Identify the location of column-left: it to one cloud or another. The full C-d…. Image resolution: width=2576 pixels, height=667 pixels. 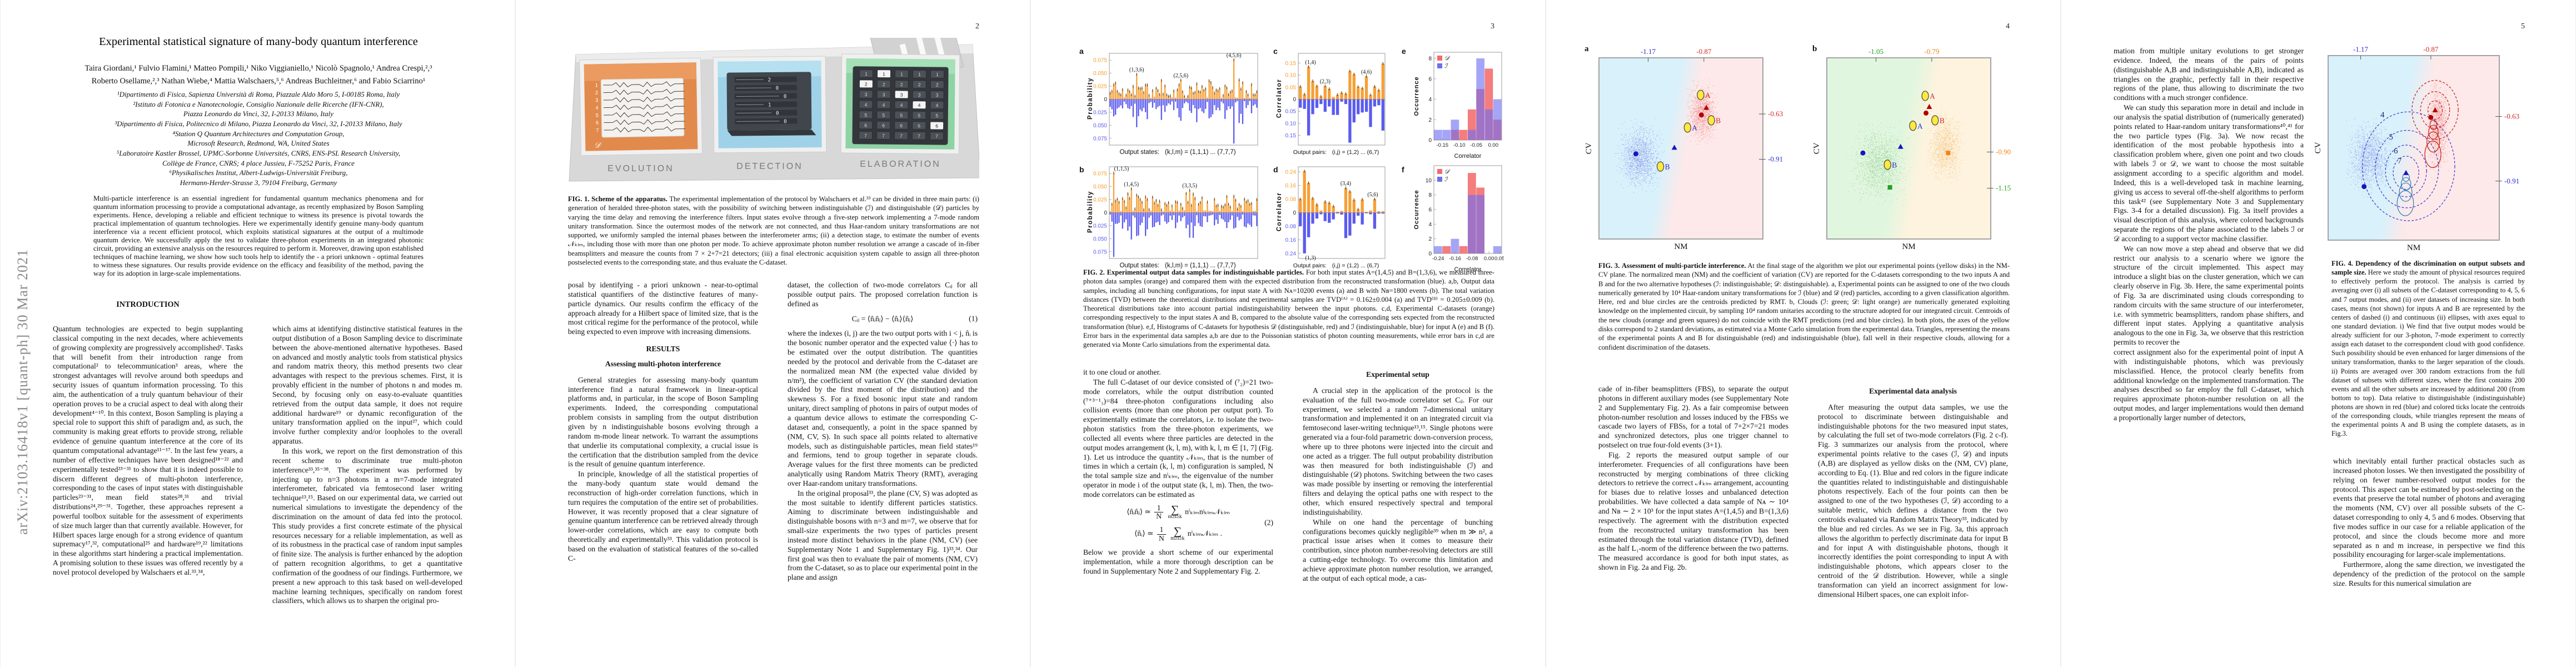
(1178, 503).